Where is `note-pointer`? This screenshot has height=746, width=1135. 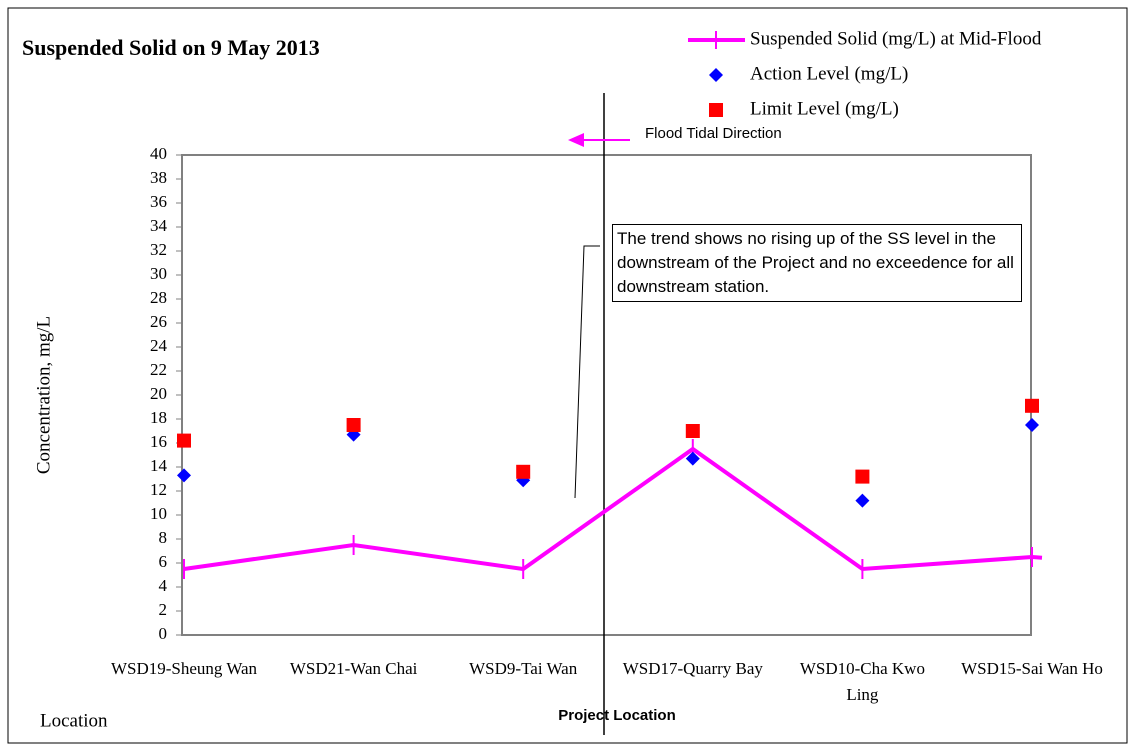 note-pointer is located at coordinates (587, 372).